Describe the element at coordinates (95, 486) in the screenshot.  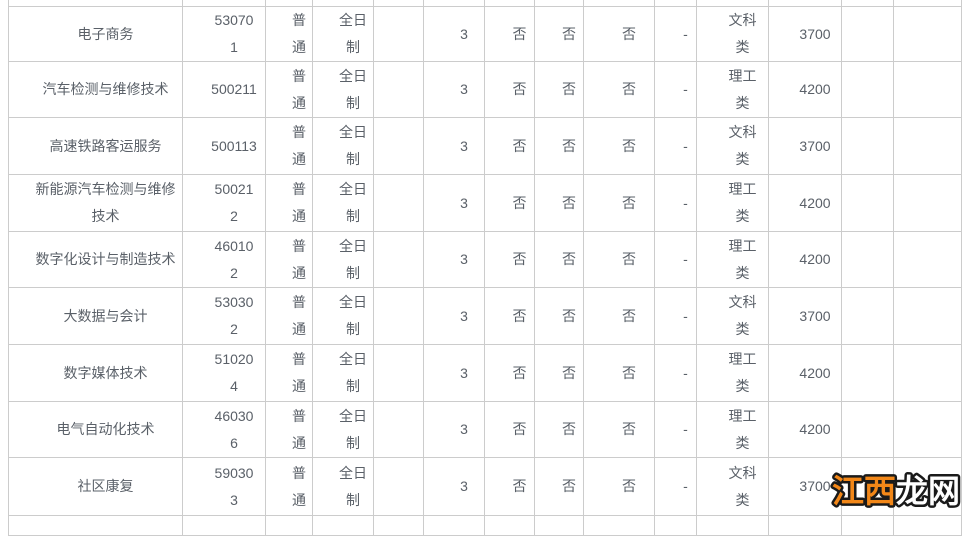
I see `cell-major-name: 社区康复` at that location.